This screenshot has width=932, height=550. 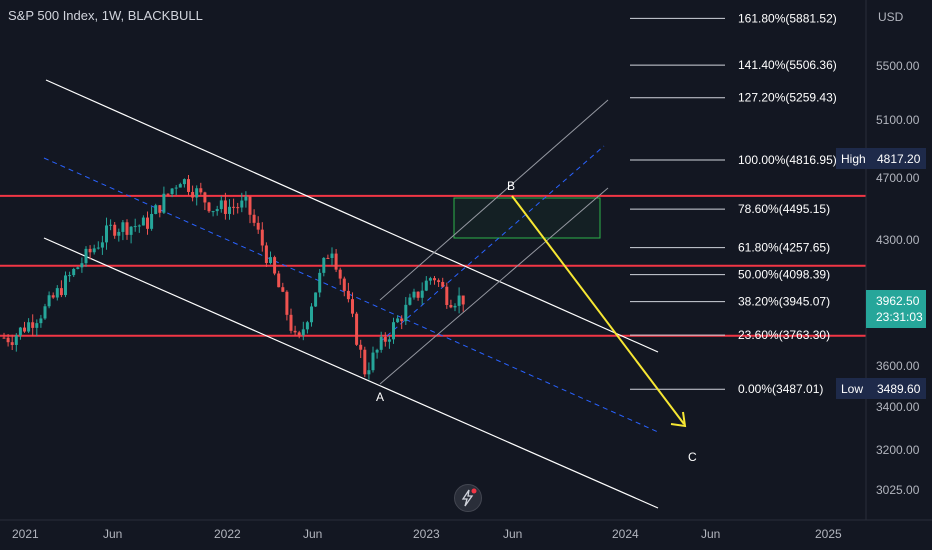 I want to click on price-tick-5100: 5100.00, so click(x=898, y=120).